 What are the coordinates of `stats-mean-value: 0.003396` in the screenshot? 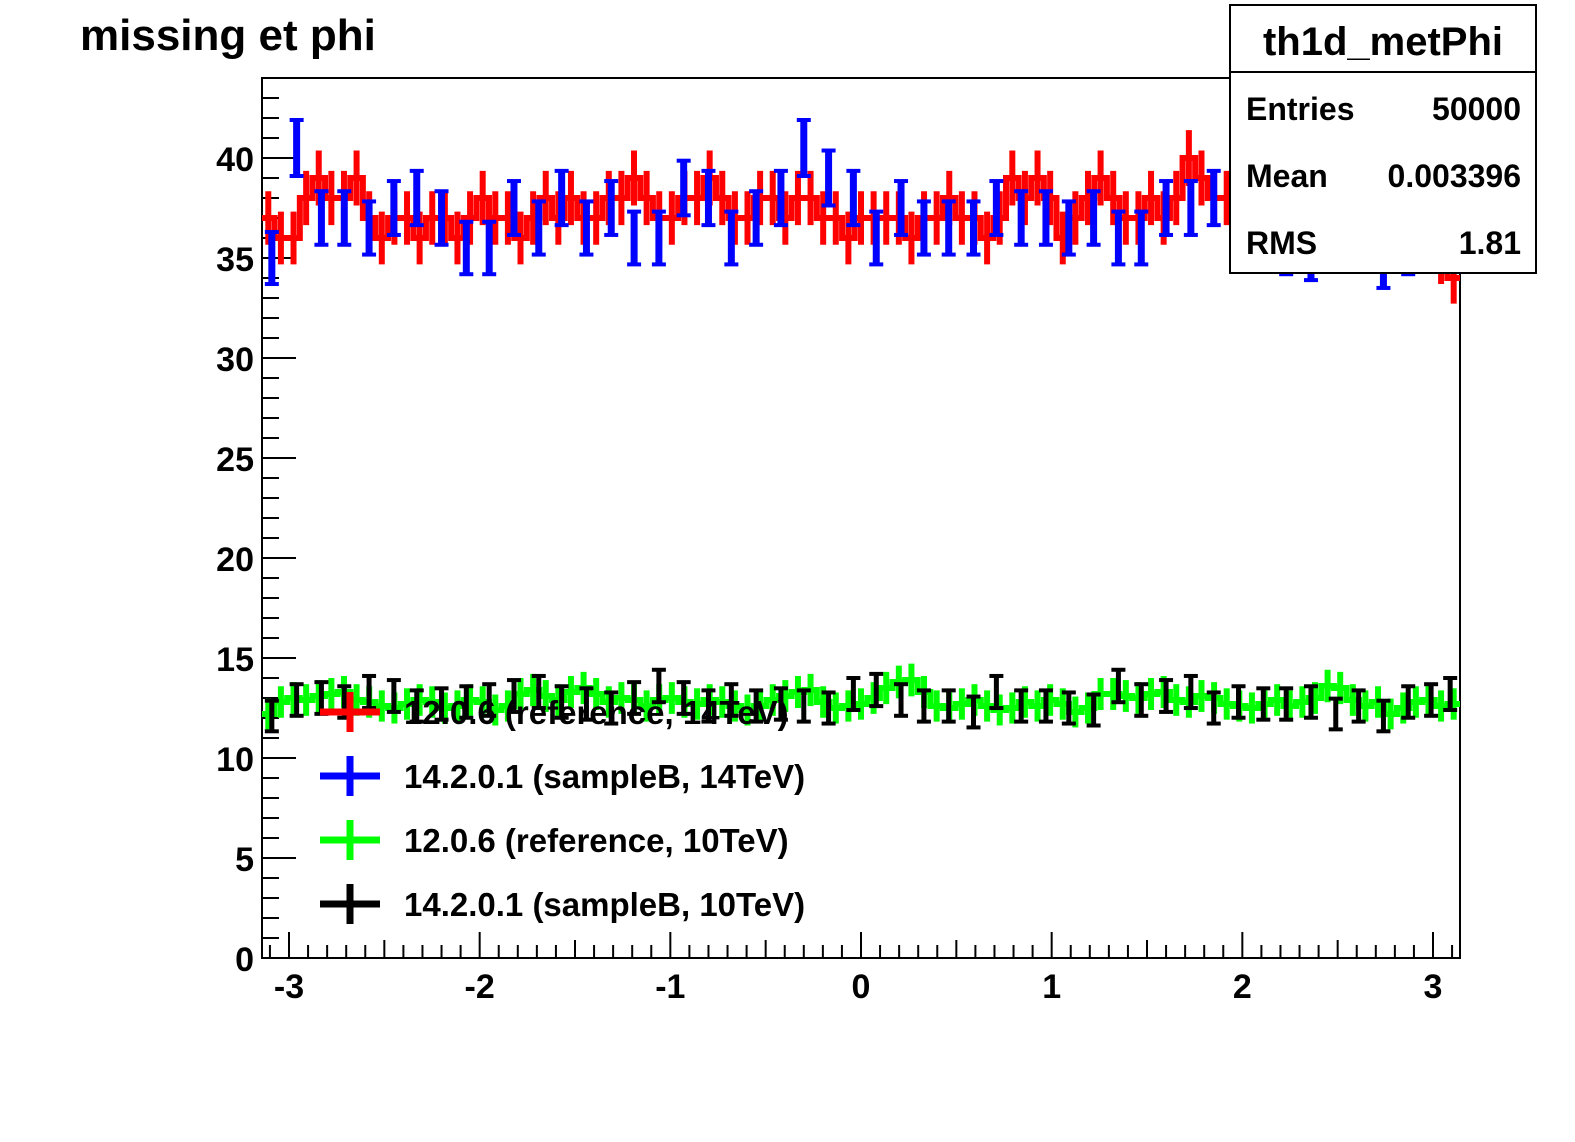 It's located at (1454, 176).